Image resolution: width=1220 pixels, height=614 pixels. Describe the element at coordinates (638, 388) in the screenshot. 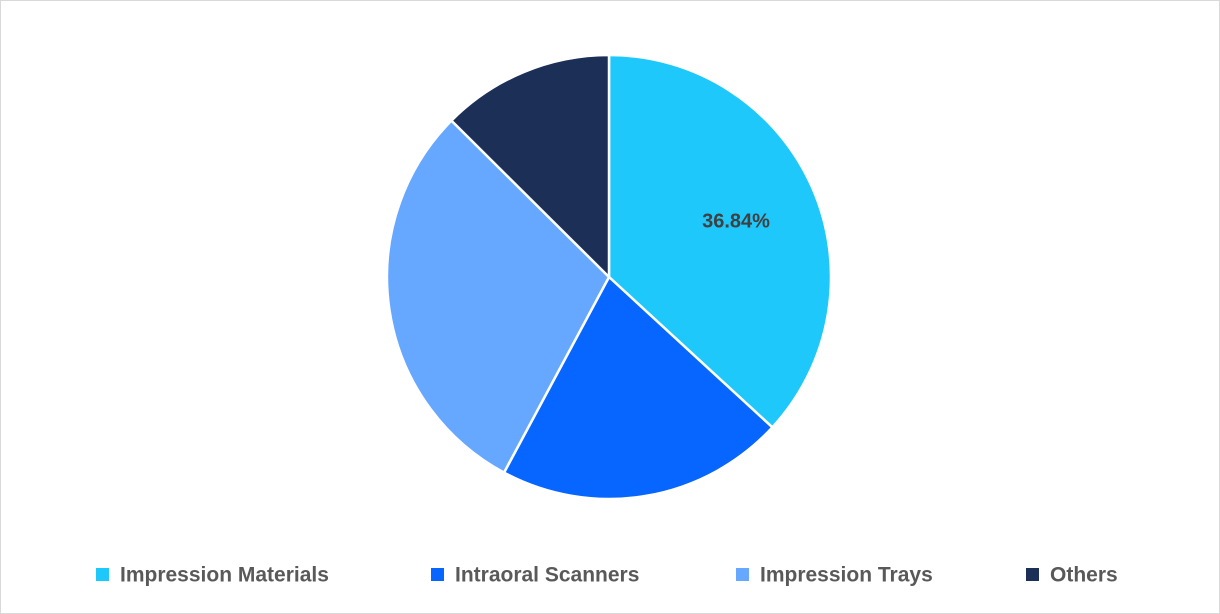

I see `pie-slice-intraoral-scanners` at that location.